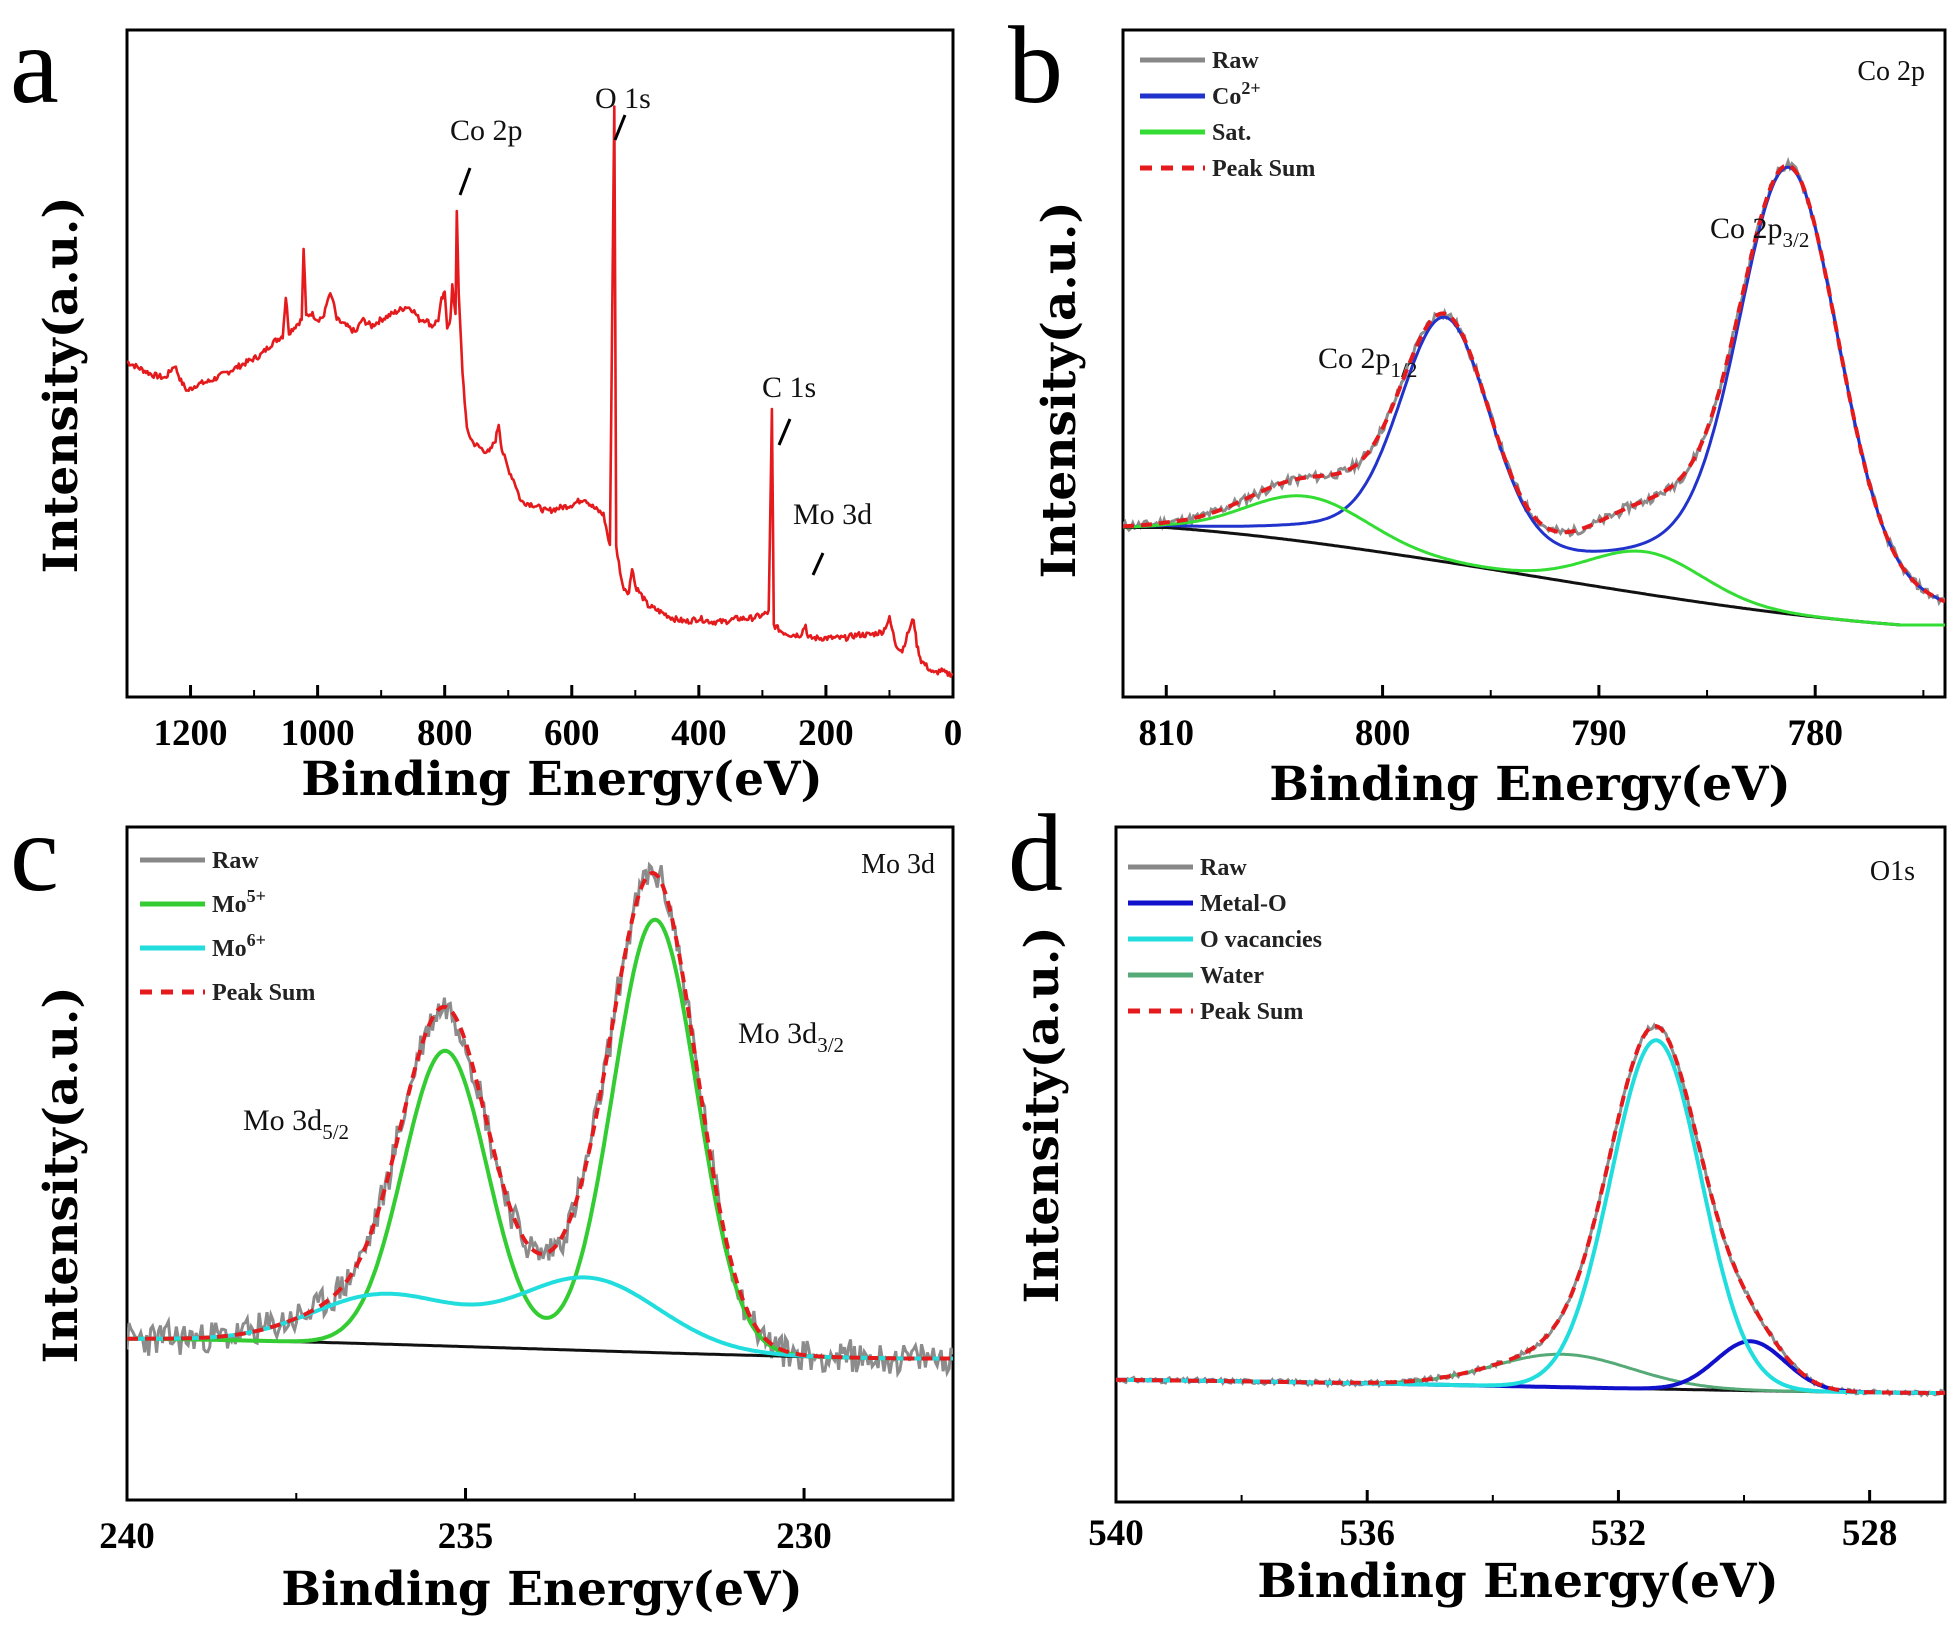 The height and width of the screenshot is (1635, 1960). Describe the element at coordinates (239, 946) in the screenshot. I see `panel-c-legend-label-2: Mo6+` at that location.